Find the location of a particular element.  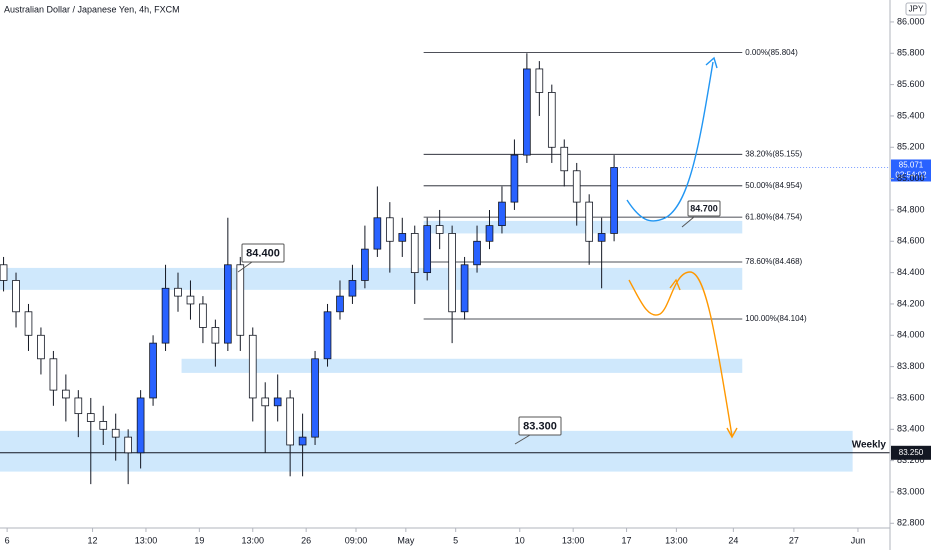

x-tick-label: Jun is located at coordinates (858, 540).